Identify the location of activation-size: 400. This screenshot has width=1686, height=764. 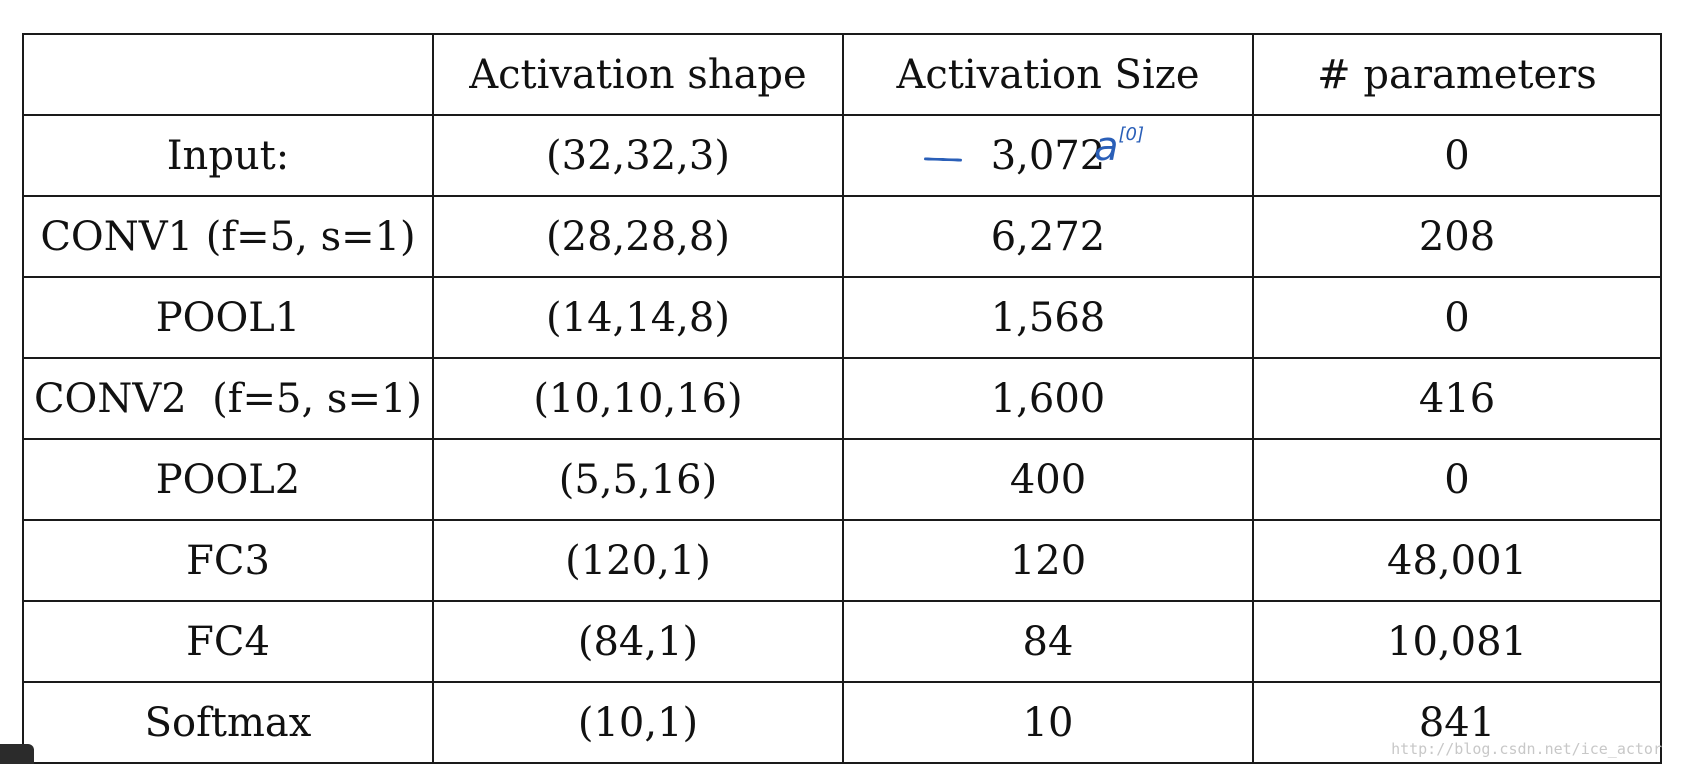
(1048, 479).